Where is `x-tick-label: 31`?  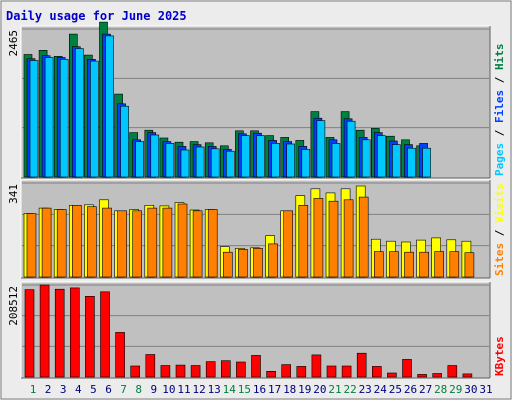
x-tick-label: 31 is located at coordinates (485, 389).